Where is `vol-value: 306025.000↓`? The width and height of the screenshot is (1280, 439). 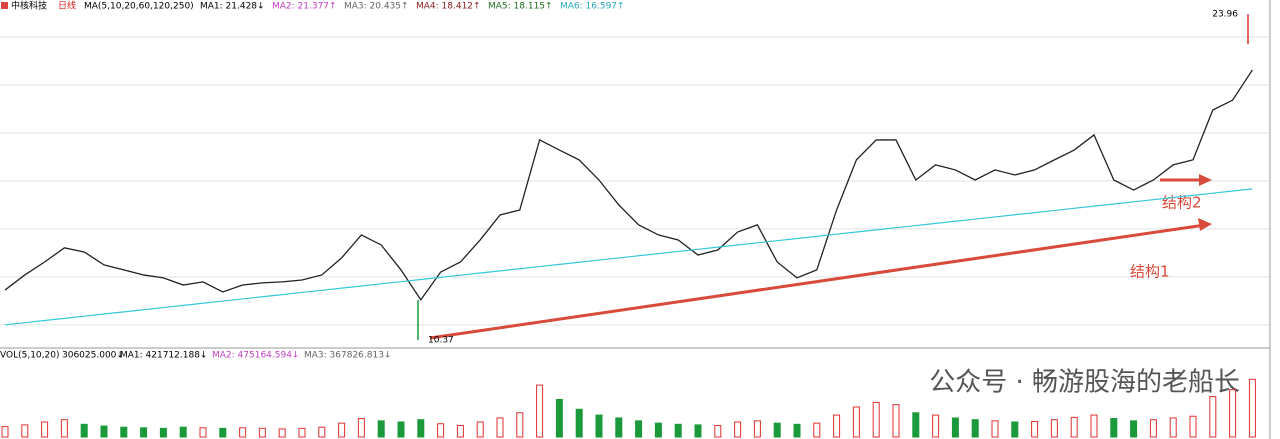 vol-value: 306025.000↓ is located at coordinates (93, 356).